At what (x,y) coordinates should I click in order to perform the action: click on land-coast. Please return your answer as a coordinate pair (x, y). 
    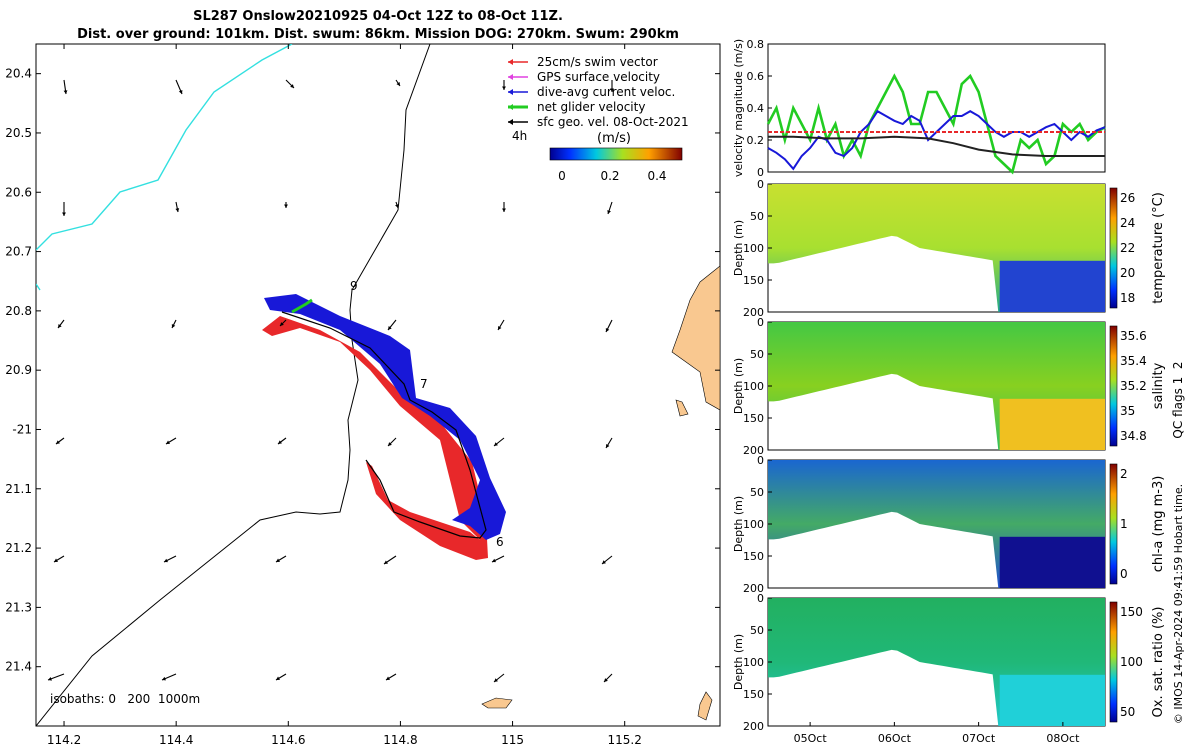
    Looking at the image, I should click on (695, 338).